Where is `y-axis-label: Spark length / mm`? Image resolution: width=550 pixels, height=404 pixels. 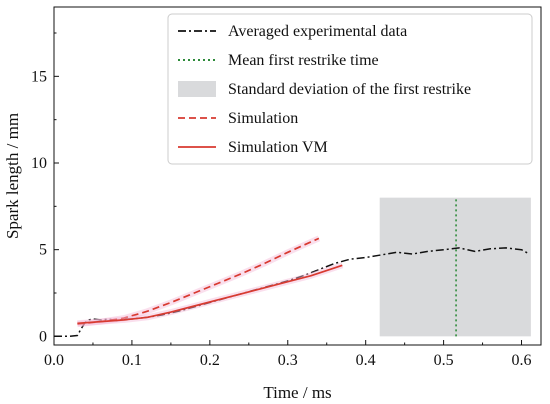 y-axis-label: Spark length / mm is located at coordinates (12, 176).